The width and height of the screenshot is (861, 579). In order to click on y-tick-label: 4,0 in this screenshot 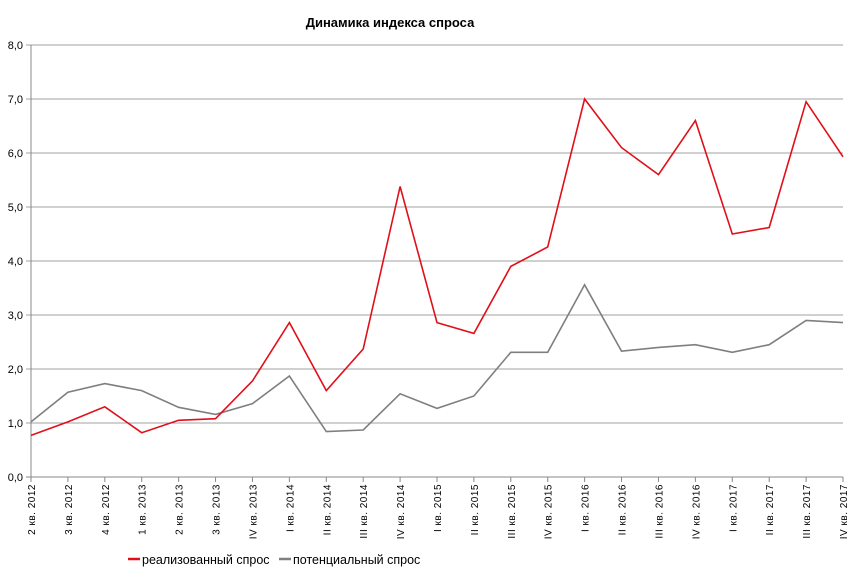, I will do `click(15, 262)`.